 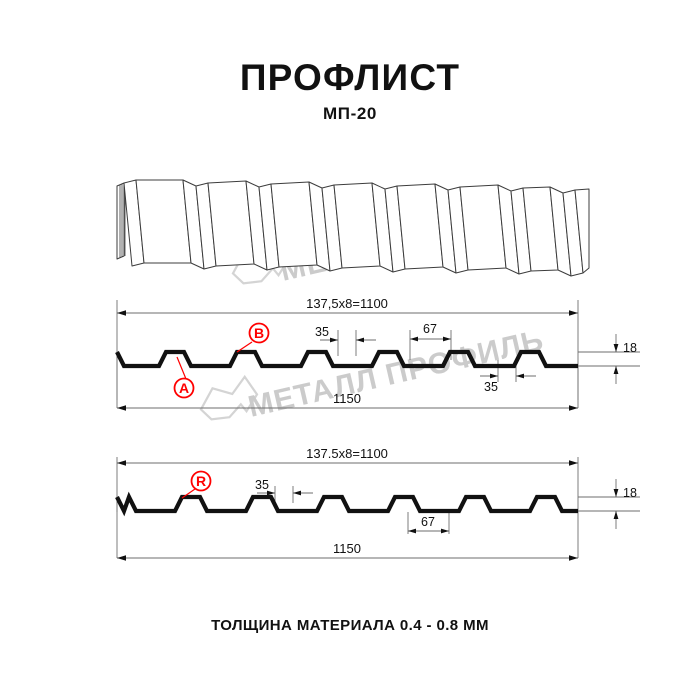 I want to click on marker-b-label: B, so click(x=259, y=333).